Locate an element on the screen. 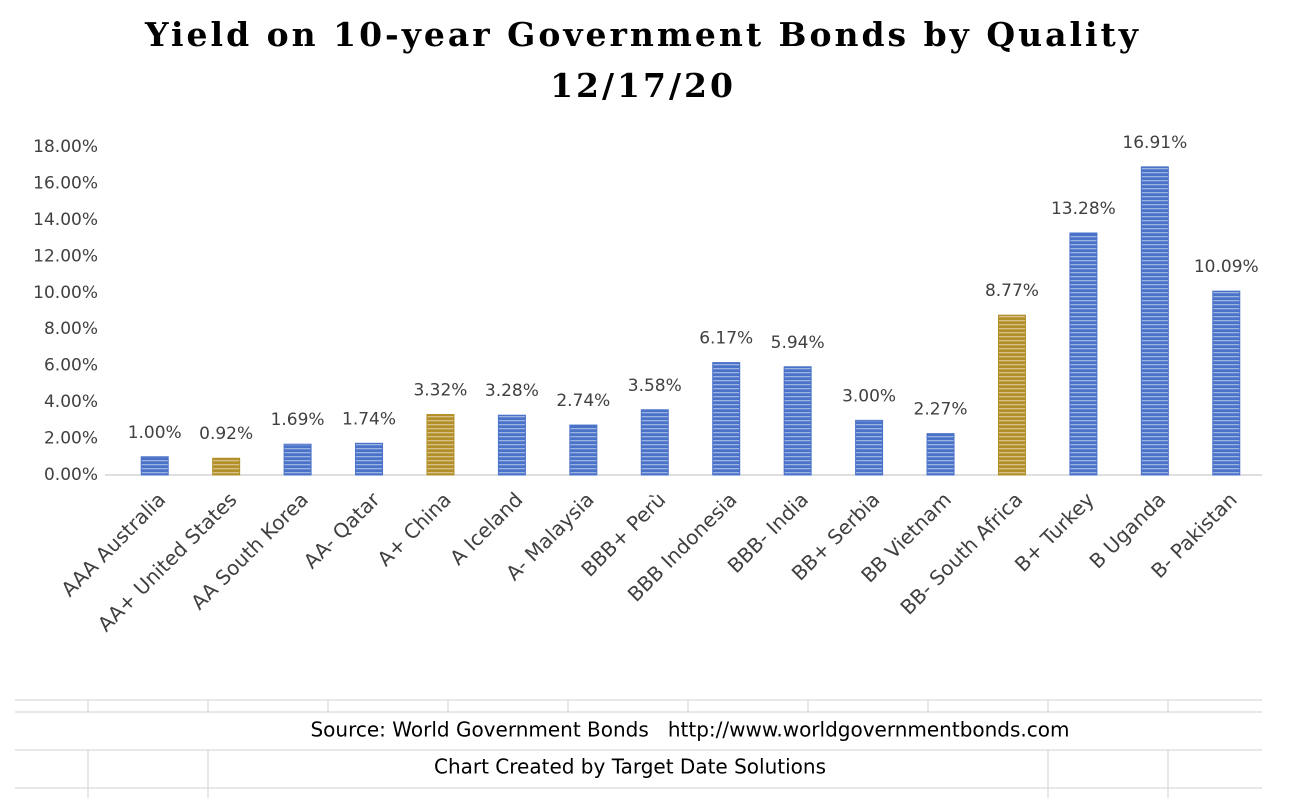 The image size is (1314, 798). y-tick-label: 14.00% is located at coordinates (65, 220).